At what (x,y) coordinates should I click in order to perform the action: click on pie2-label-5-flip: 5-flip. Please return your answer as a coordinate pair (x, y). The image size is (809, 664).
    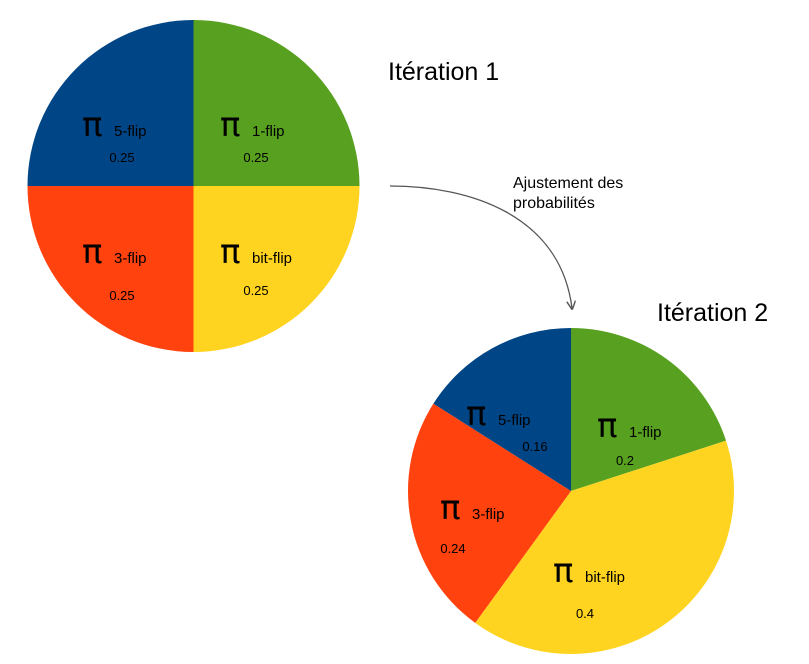
    Looking at the image, I should click on (514, 420).